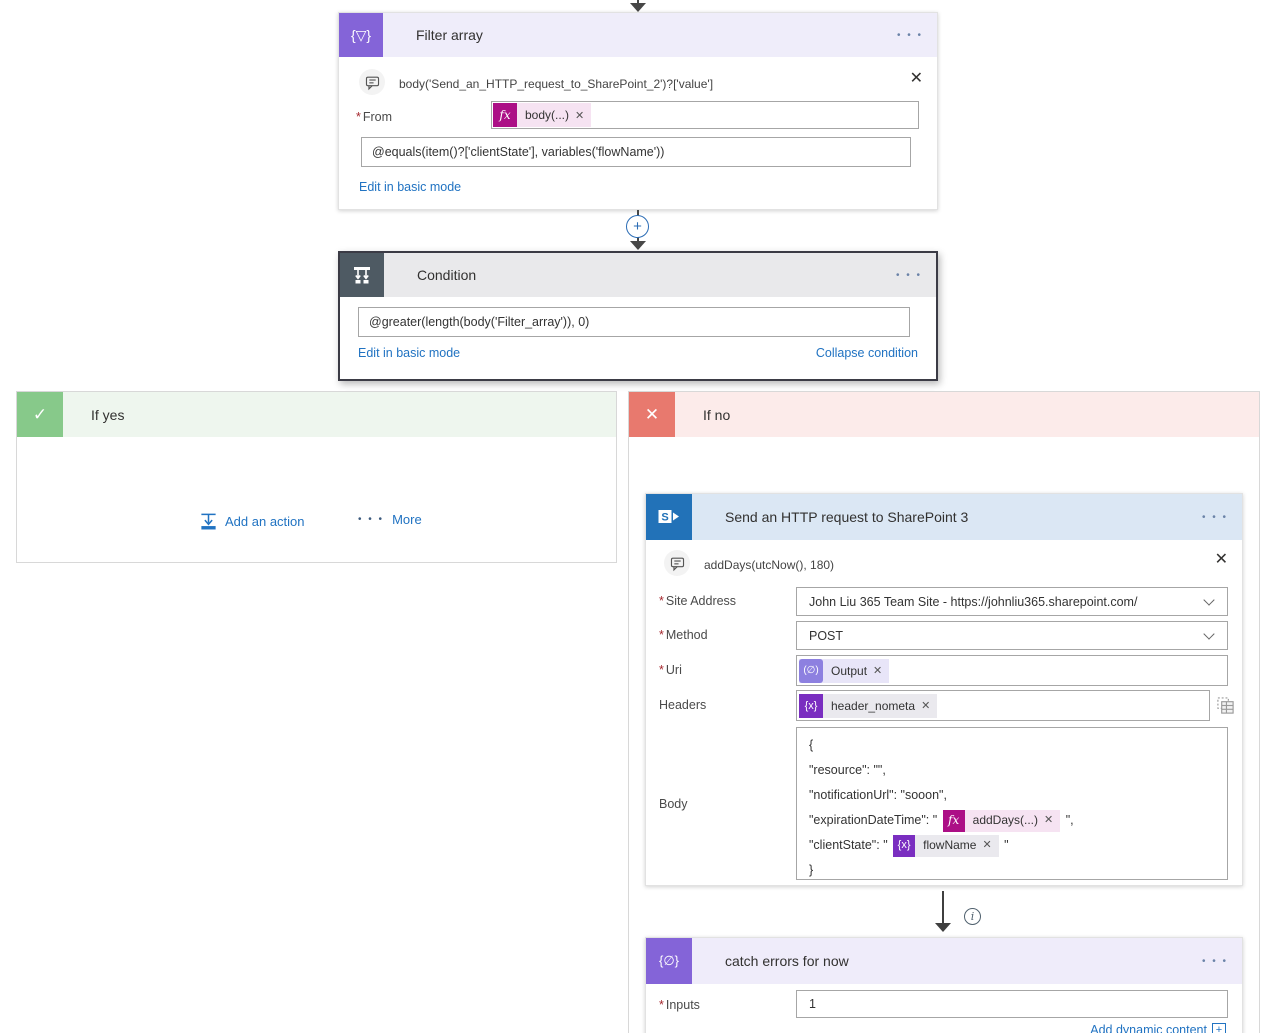  I want to click on collapse-condition-link: Collapse condition, so click(866, 353).